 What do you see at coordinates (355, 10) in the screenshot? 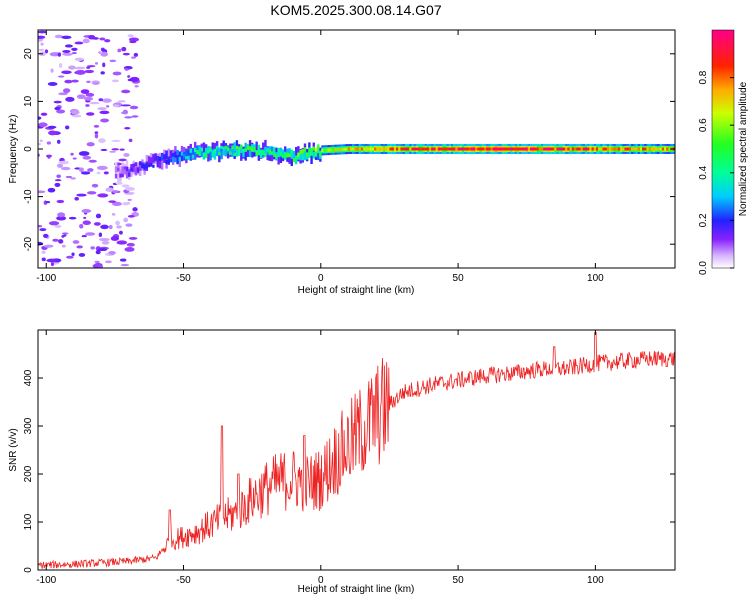
I see `chart-title: KOM5.2025.300.08.14.G07` at bounding box center [355, 10].